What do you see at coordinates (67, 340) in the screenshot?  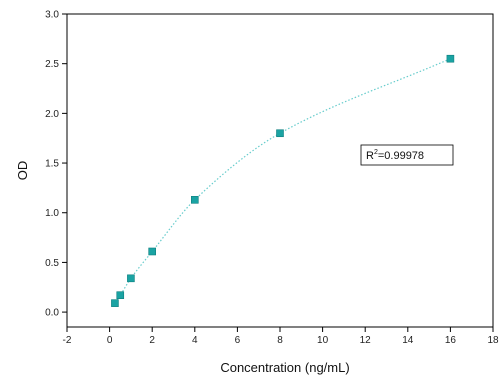 I see `x-tick-label: -2` at bounding box center [67, 340].